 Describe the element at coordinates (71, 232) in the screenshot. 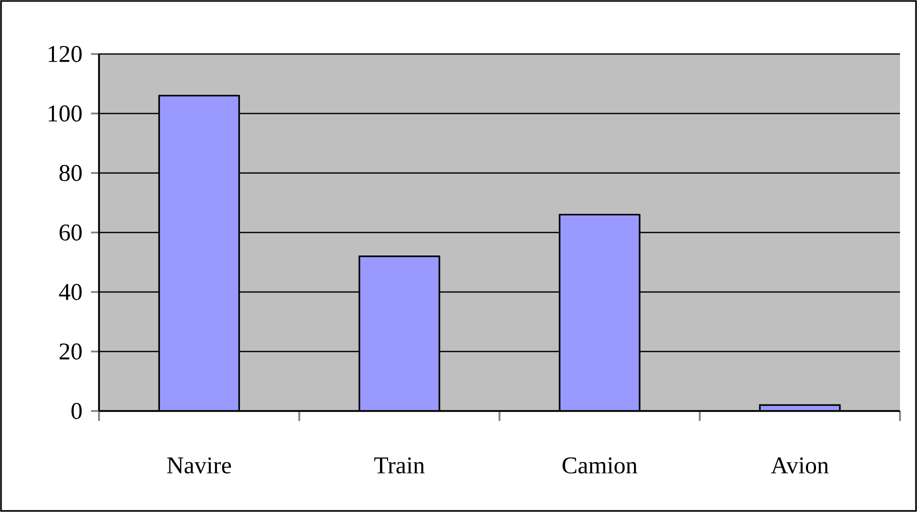

I see `y-tick-label: 60` at that location.